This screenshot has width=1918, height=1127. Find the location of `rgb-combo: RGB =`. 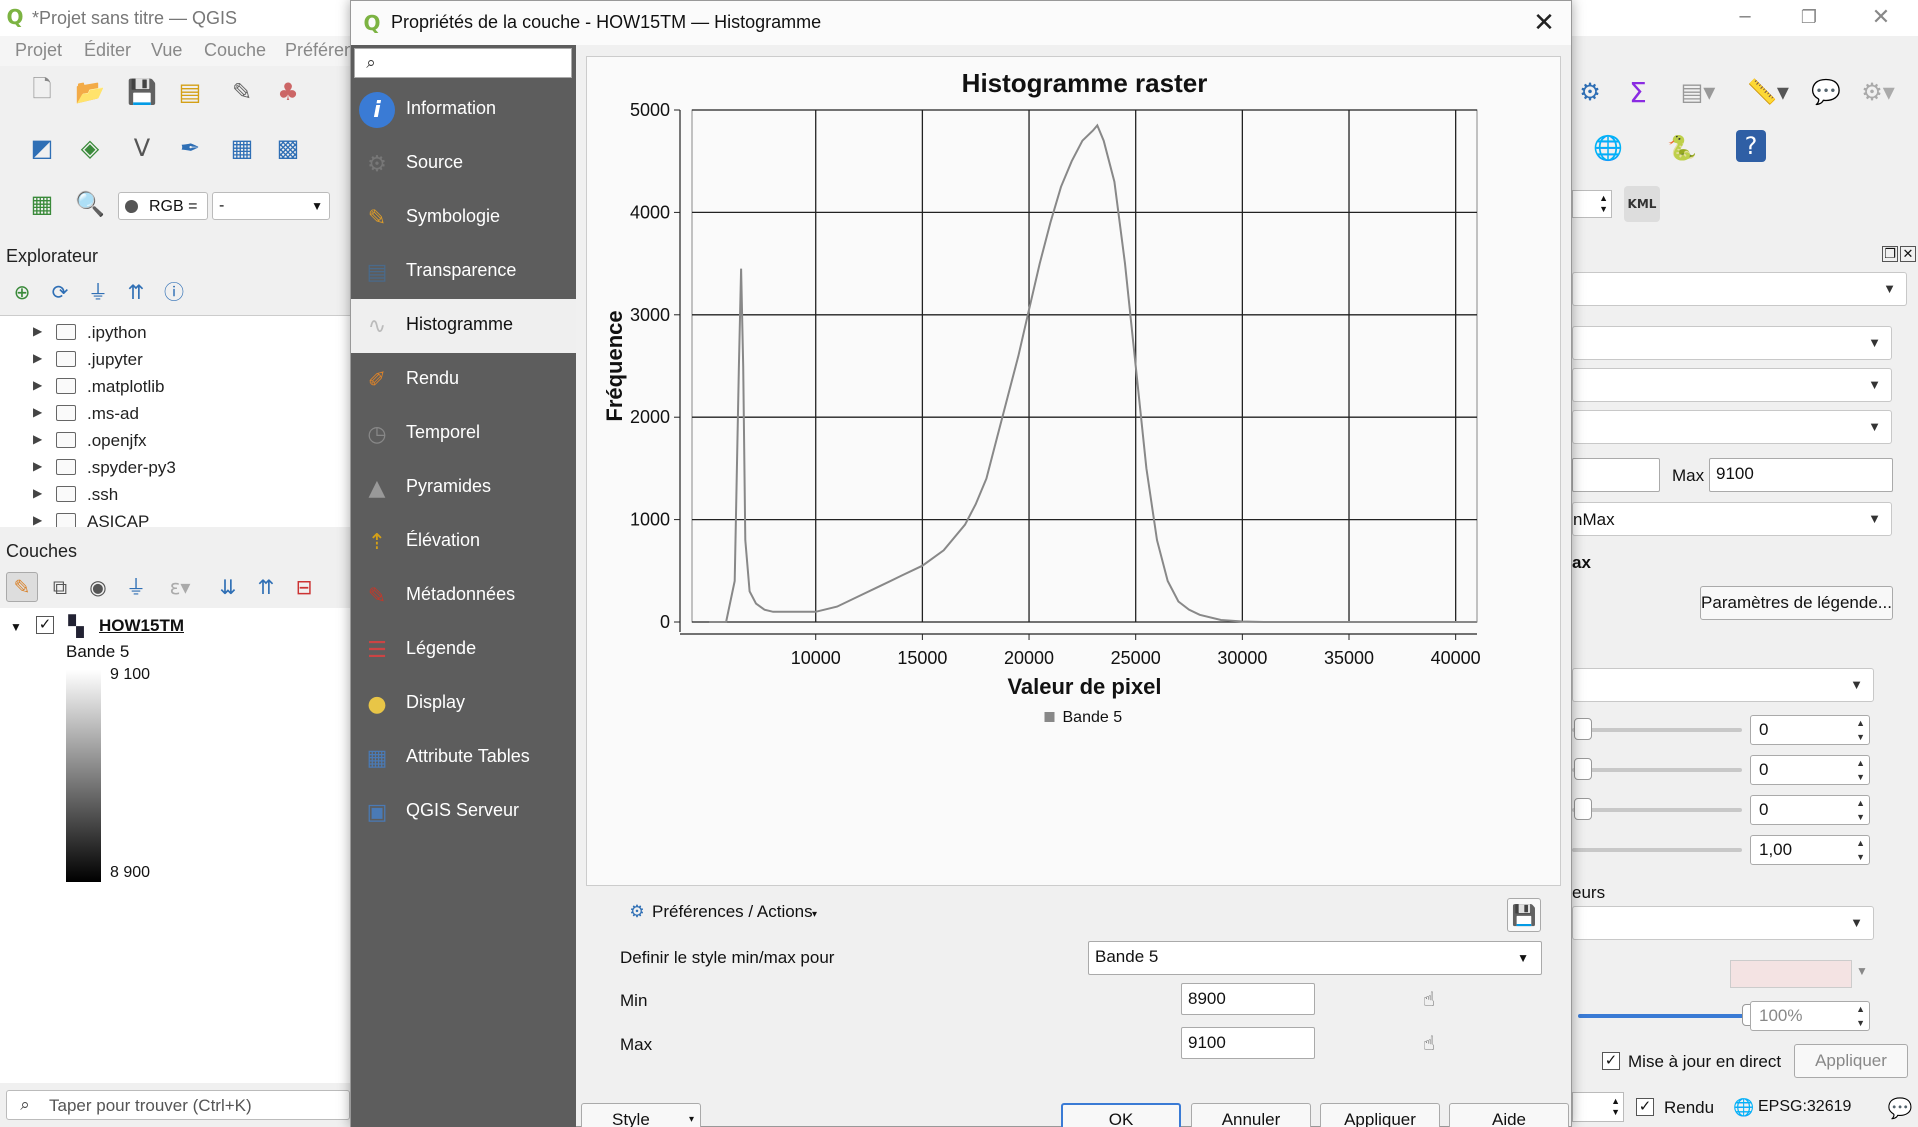

rgb-combo: RGB = is located at coordinates (163, 206).